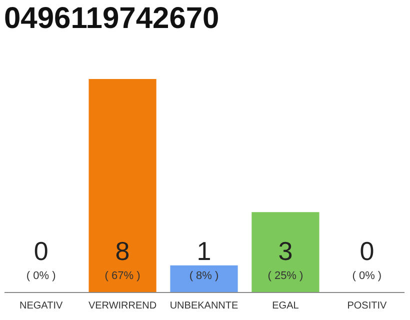 The height and width of the screenshot is (320, 410). I want to click on x-tick-label: NEGATIV, so click(41, 306).